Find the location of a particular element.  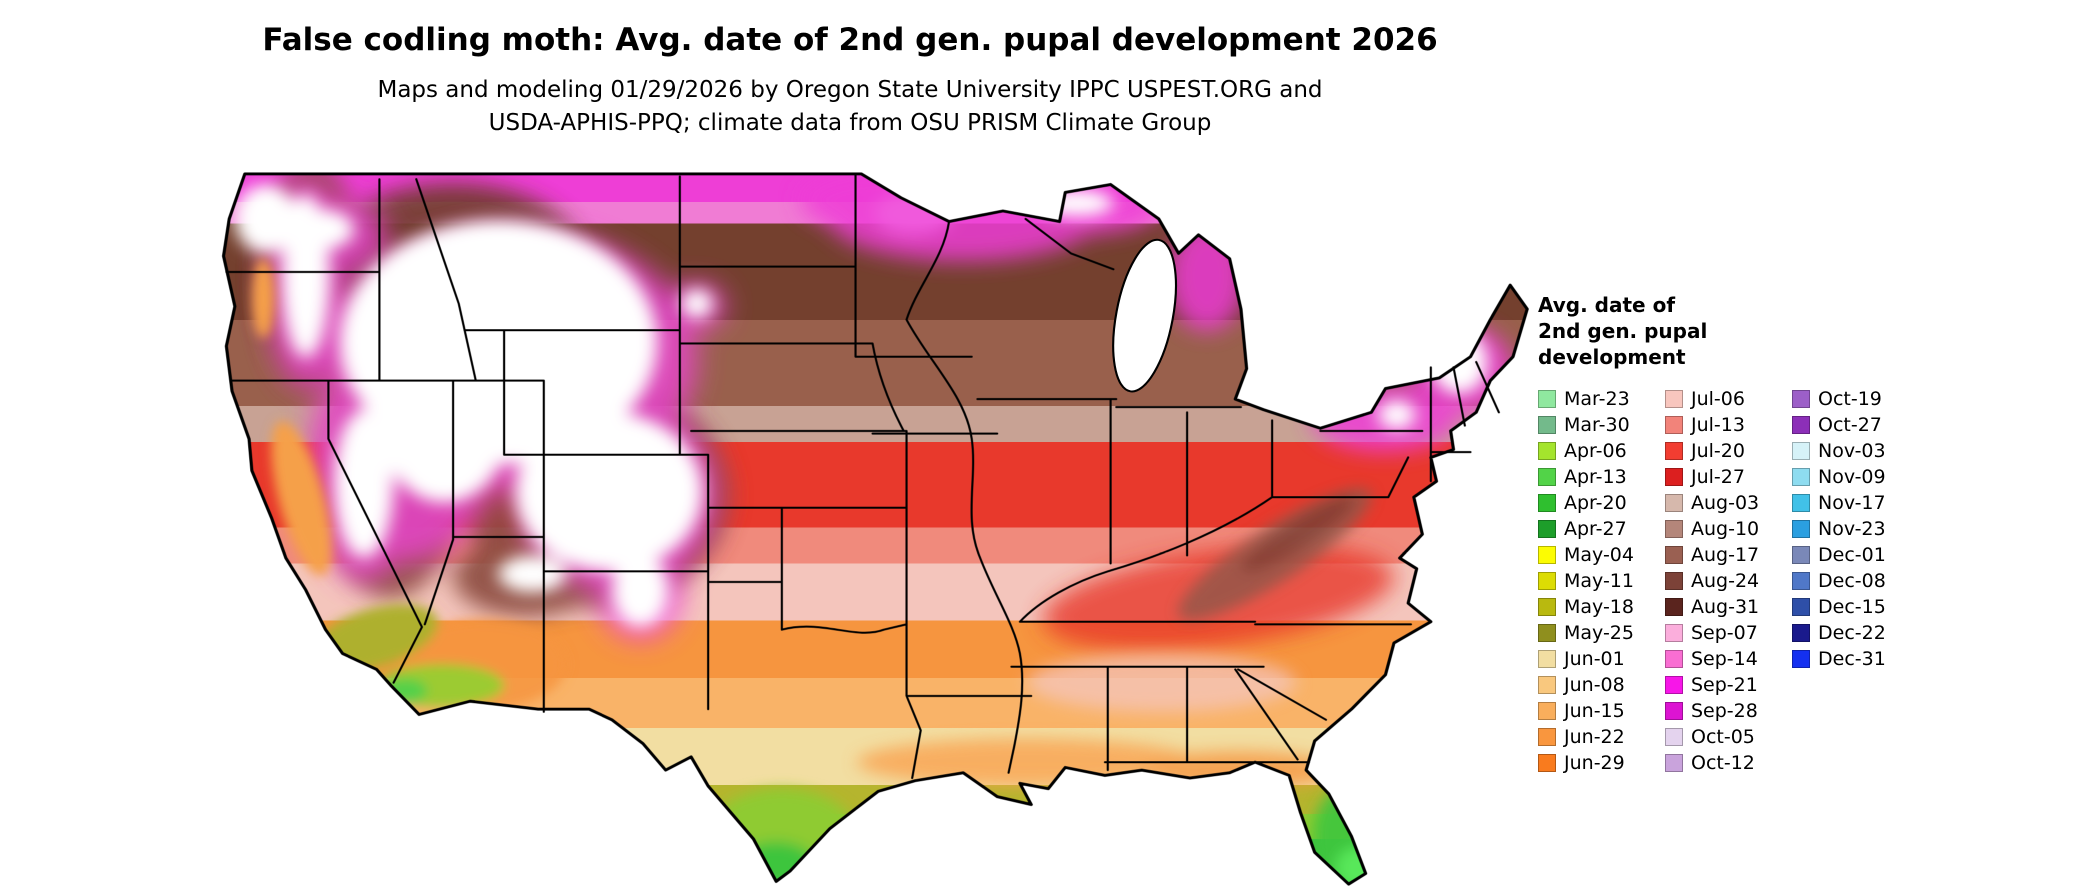

legend-item: Apr-06 is located at coordinates (1601, 451).